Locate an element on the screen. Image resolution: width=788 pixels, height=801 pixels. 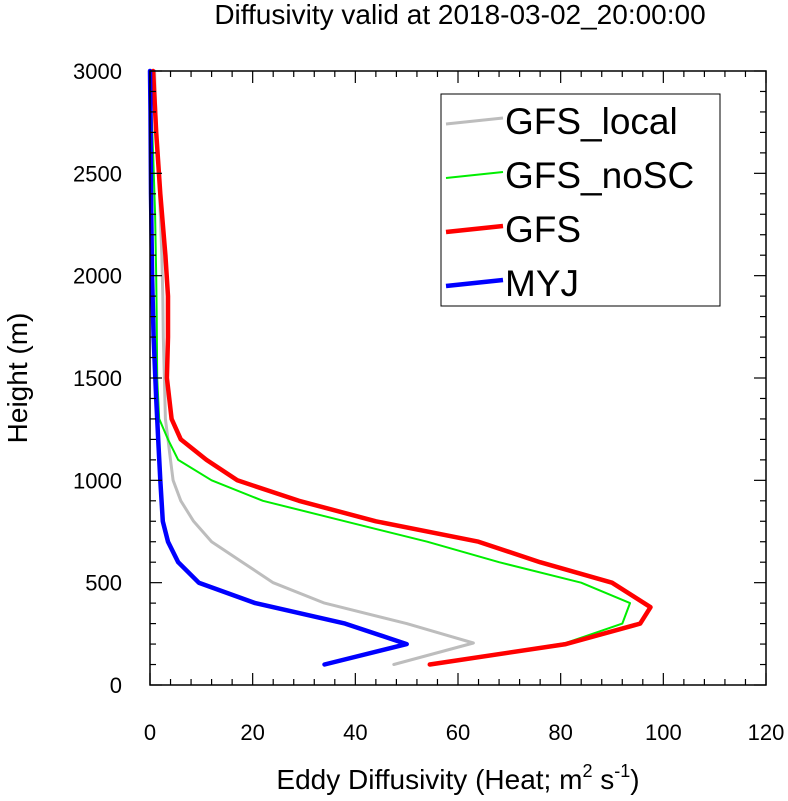
legend-swatch-myj is located at coordinates (474, 283).